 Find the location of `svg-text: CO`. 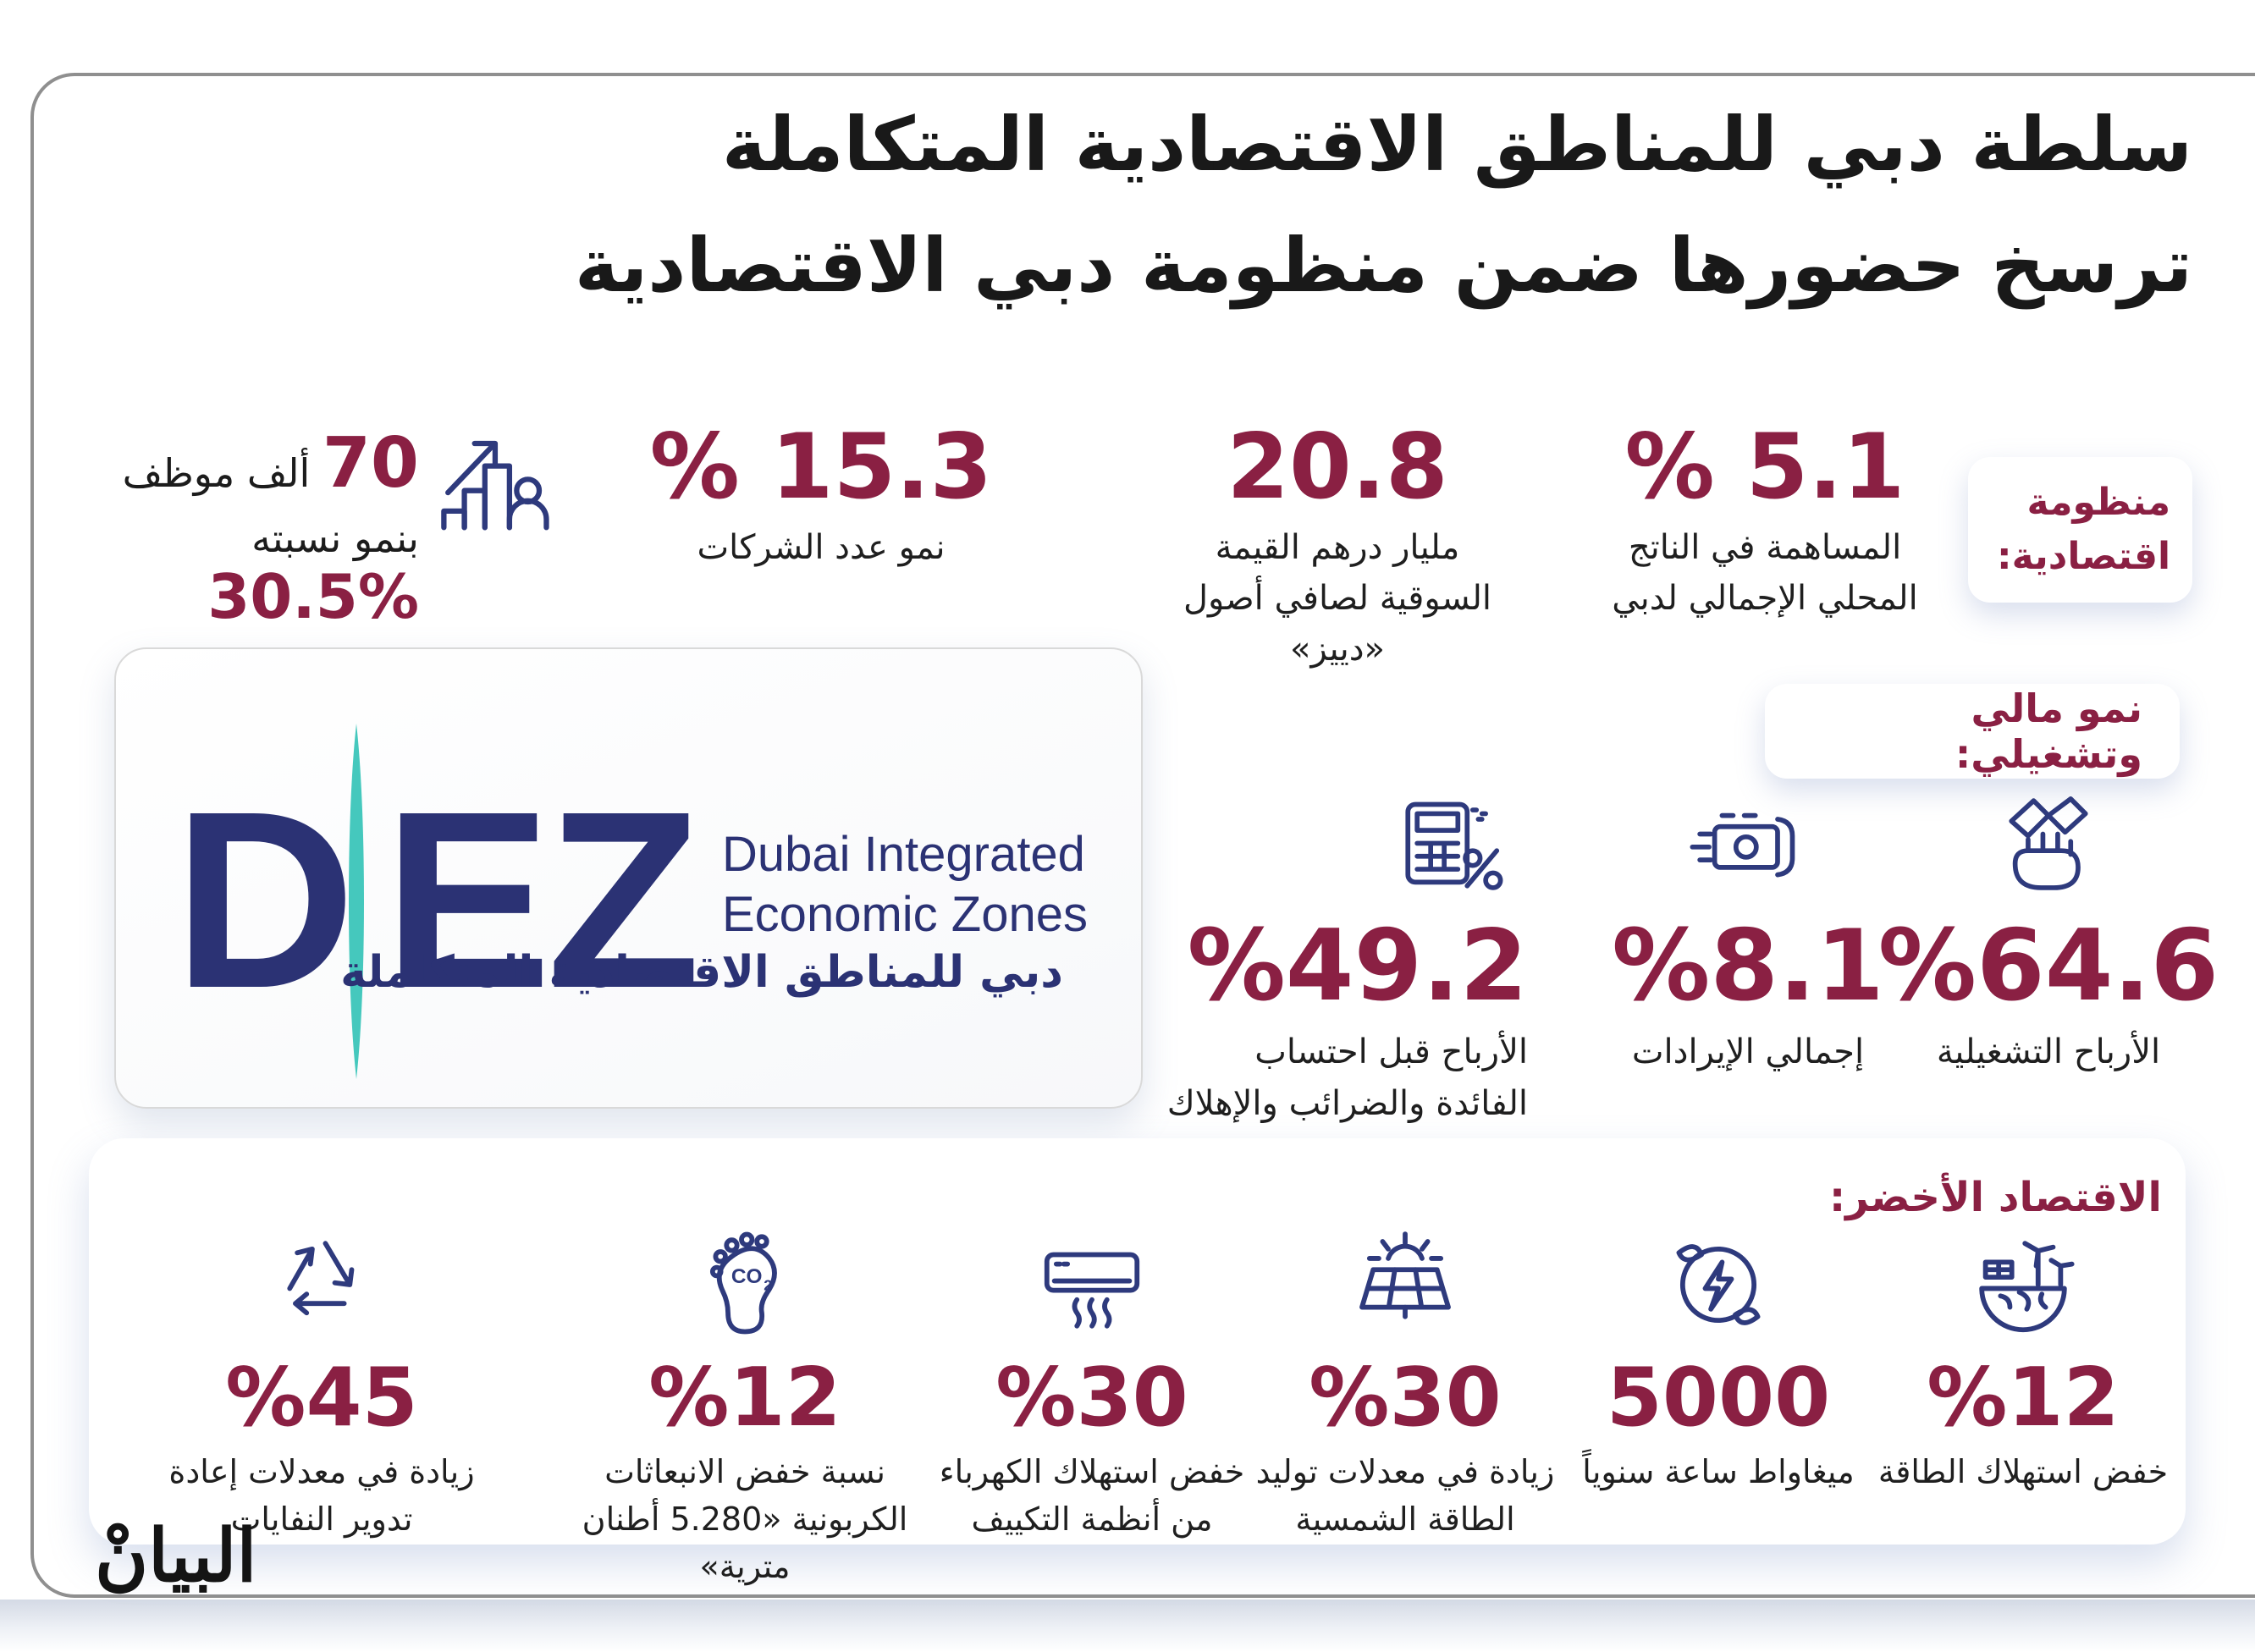

svg-text: CO is located at coordinates (747, 1276).